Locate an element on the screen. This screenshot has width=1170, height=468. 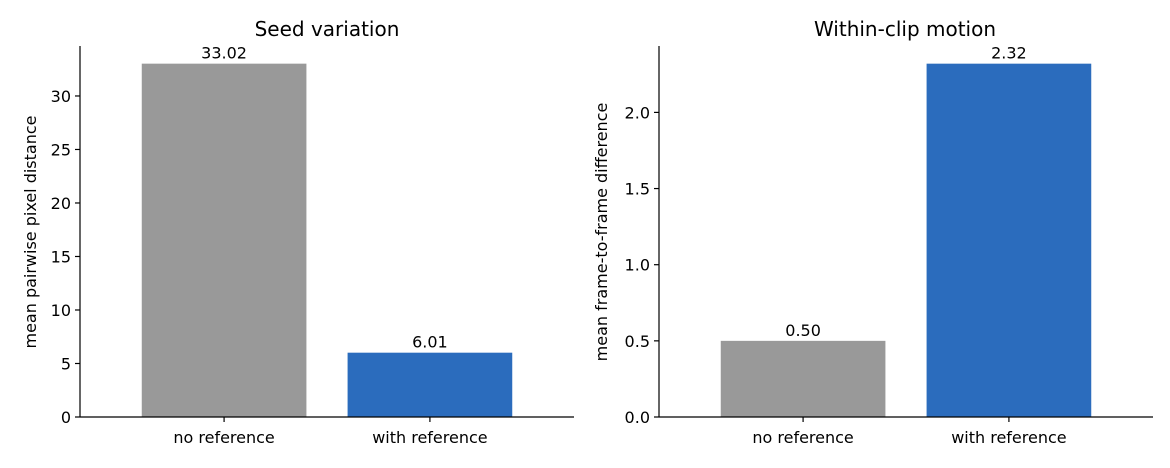
y-tick-group: 0.0 0.5 1.0 1.5 2.0 is located at coordinates (642, 265).